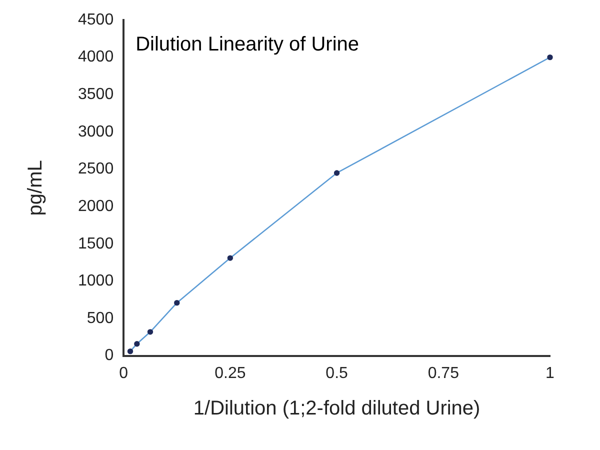  I want to click on x-tick-label: 0.75, so click(444, 373).